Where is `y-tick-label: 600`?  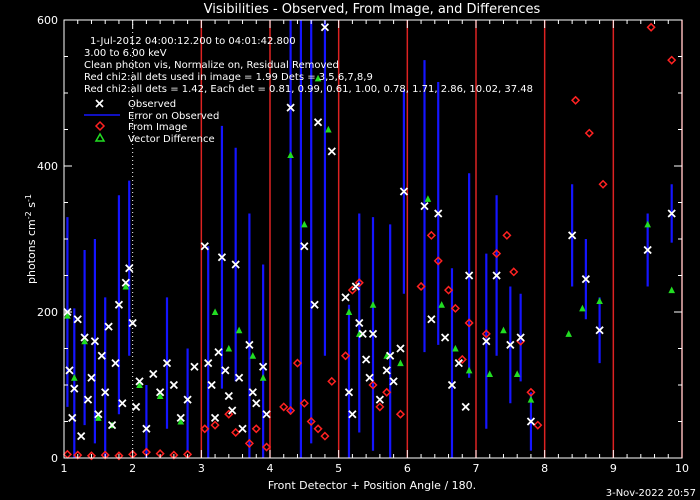
y-tick-label: 600 is located at coordinates (47, 20).